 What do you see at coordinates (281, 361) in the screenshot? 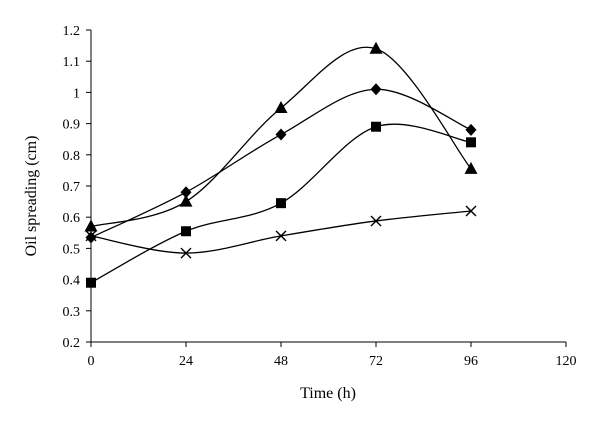
I see `x-tick-label: 48` at bounding box center [281, 361].